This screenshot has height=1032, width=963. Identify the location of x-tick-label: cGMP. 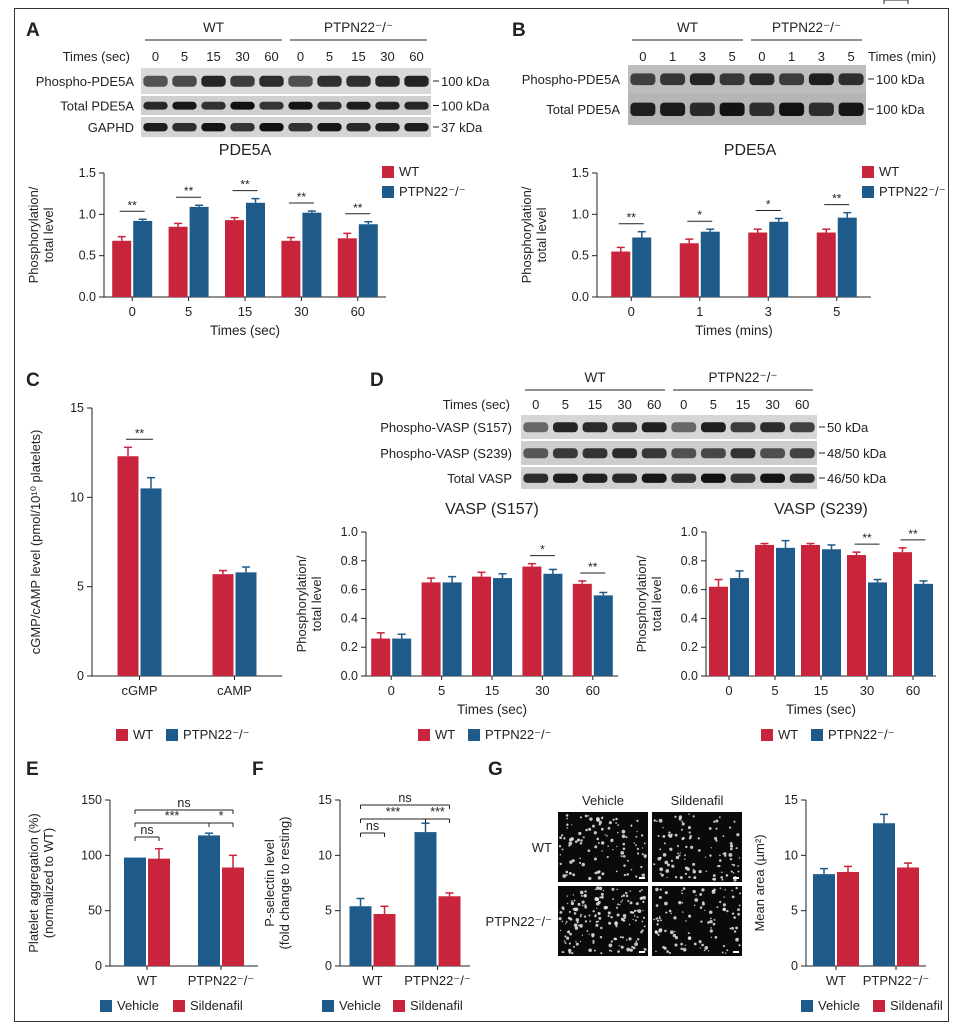
(139, 690).